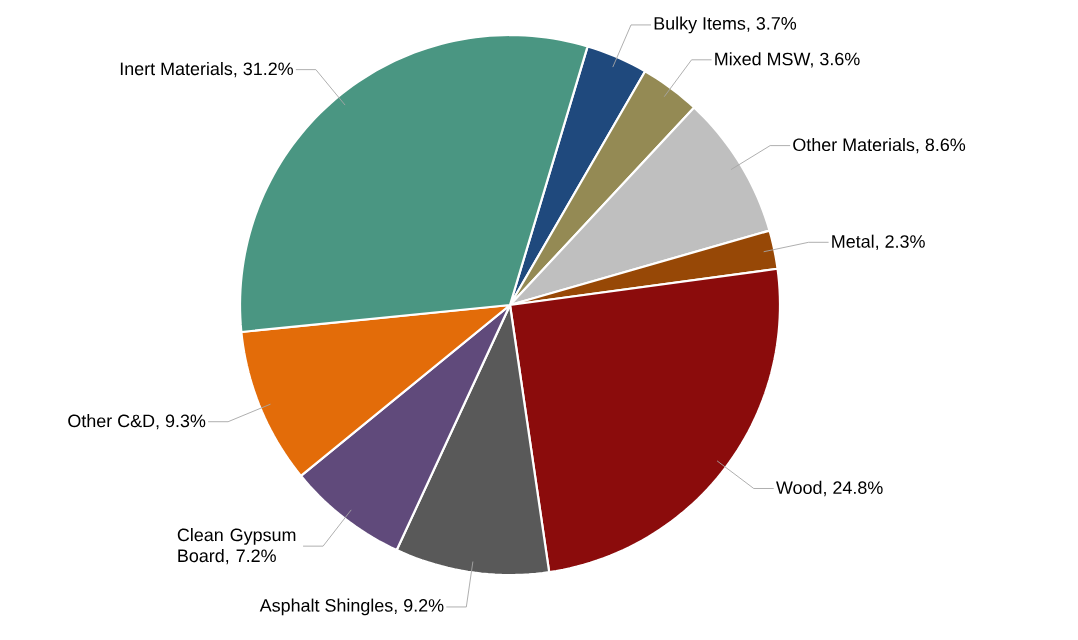 This screenshot has height=640, width=1078. Describe the element at coordinates (879, 145) in the screenshot. I see `slice-label: Other Materials, 8.6%` at that location.